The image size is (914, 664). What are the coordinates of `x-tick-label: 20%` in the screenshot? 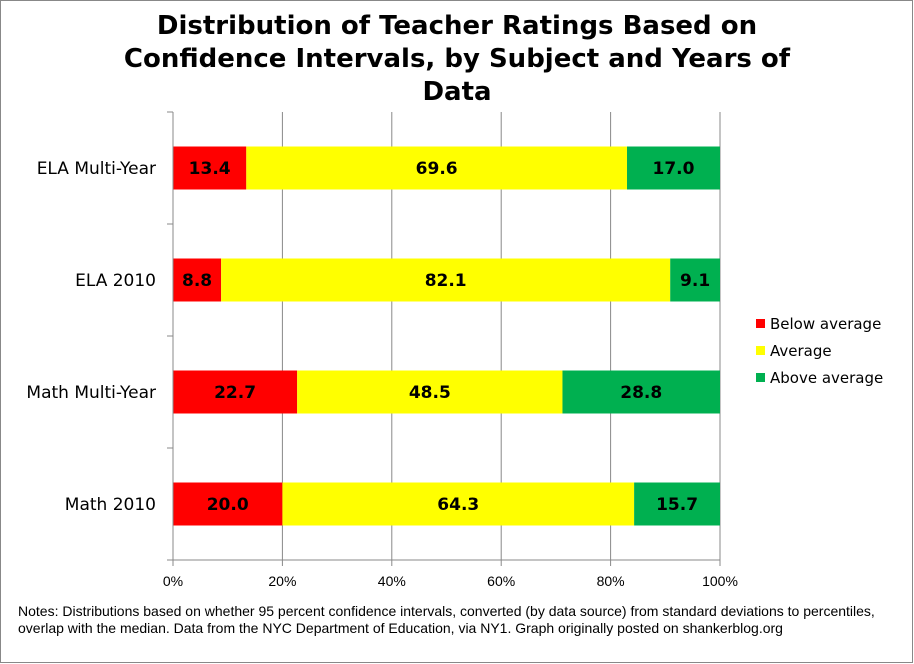 It's located at (282, 581).